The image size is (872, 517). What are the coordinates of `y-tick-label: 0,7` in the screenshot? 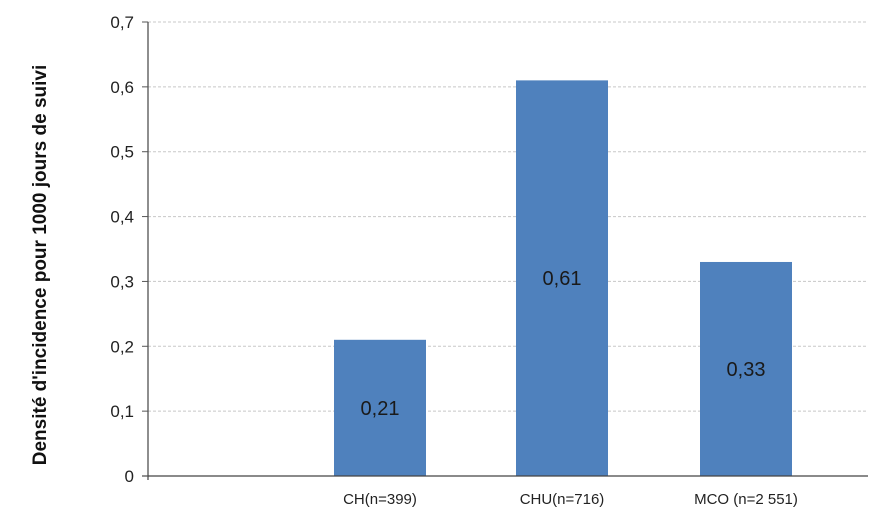 It's located at (122, 22).